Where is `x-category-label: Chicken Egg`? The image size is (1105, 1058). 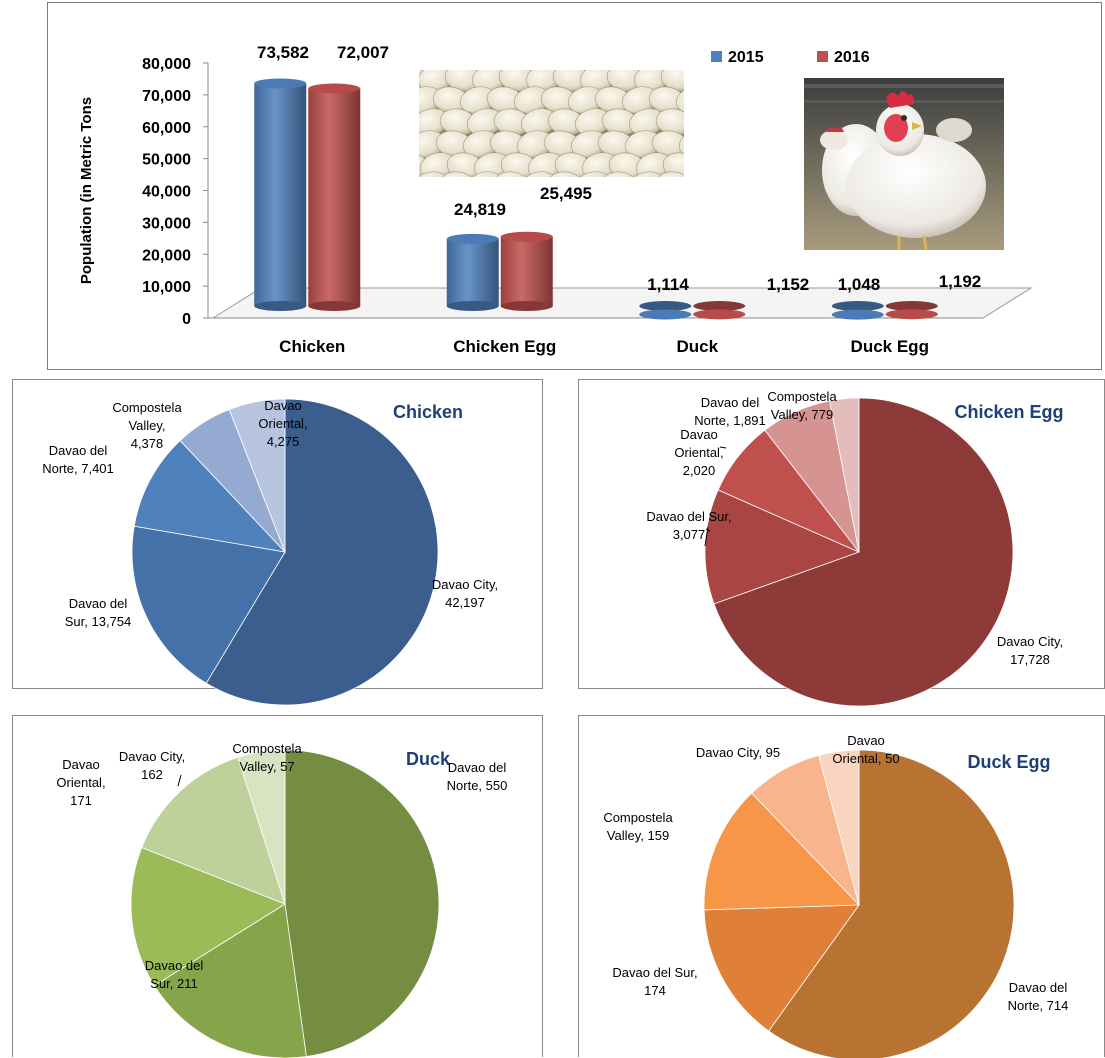
x-category-label: Chicken Egg is located at coordinates (504, 346).